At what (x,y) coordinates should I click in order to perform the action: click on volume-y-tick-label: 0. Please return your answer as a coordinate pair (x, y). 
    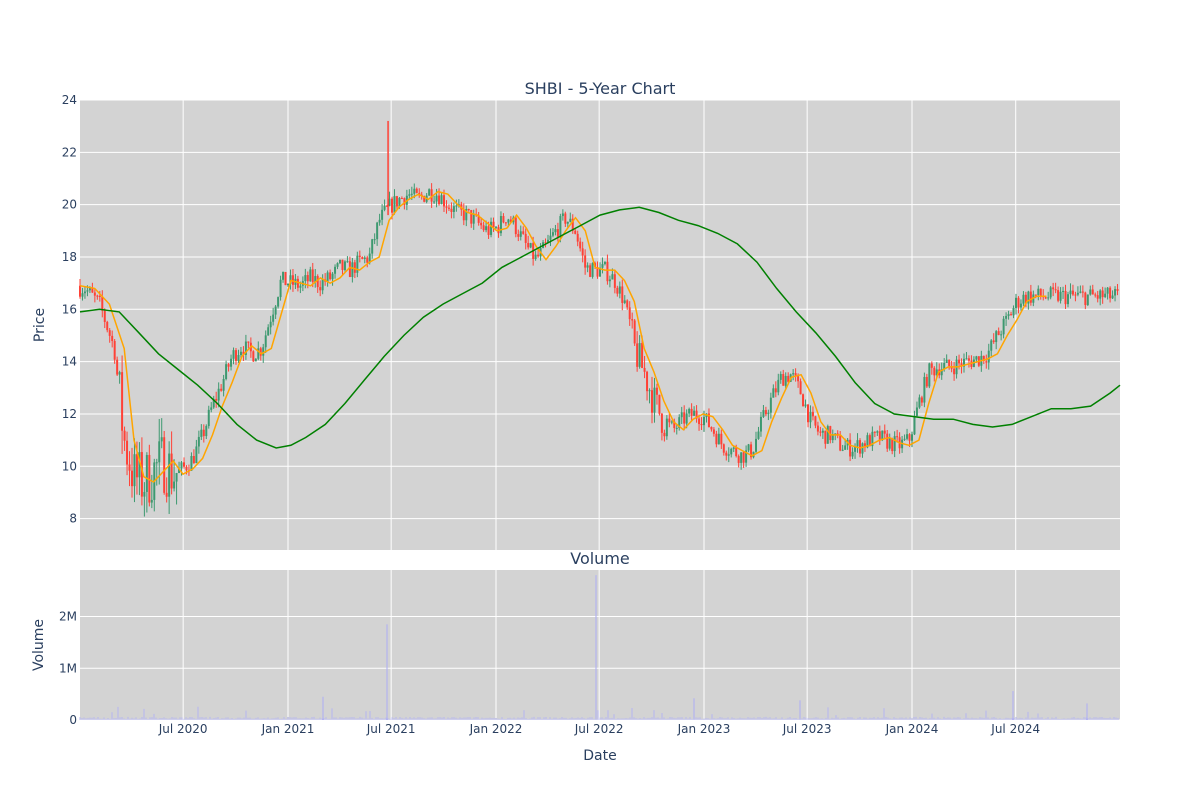
    Looking at the image, I should click on (73, 720).